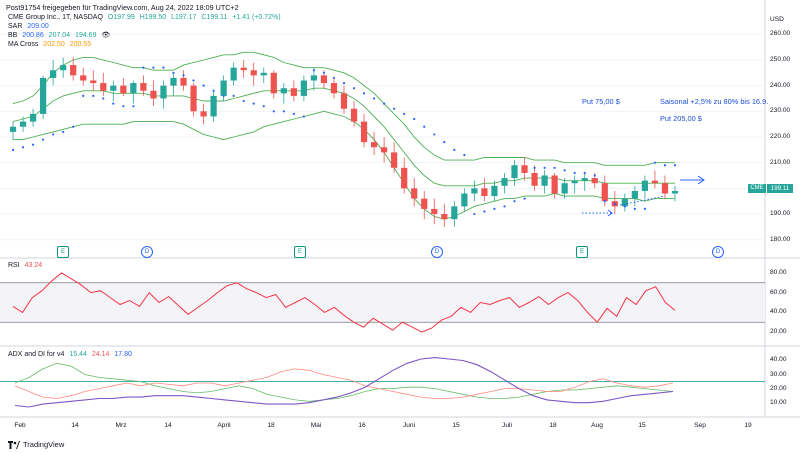 The image size is (800, 453). What do you see at coordinates (780, 162) in the screenshot?
I see `price-tick: 210.00` at bounding box center [780, 162].